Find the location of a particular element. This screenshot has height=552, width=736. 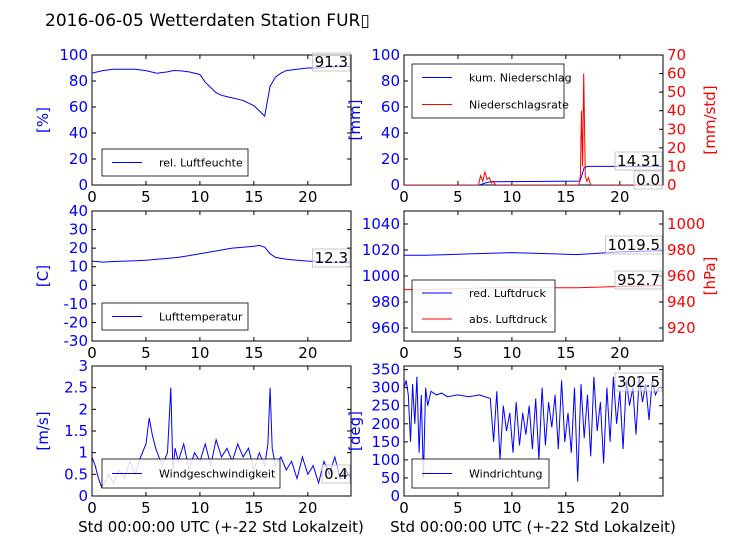

temperature-y-tick-label: 40 is located at coordinates (78, 211).